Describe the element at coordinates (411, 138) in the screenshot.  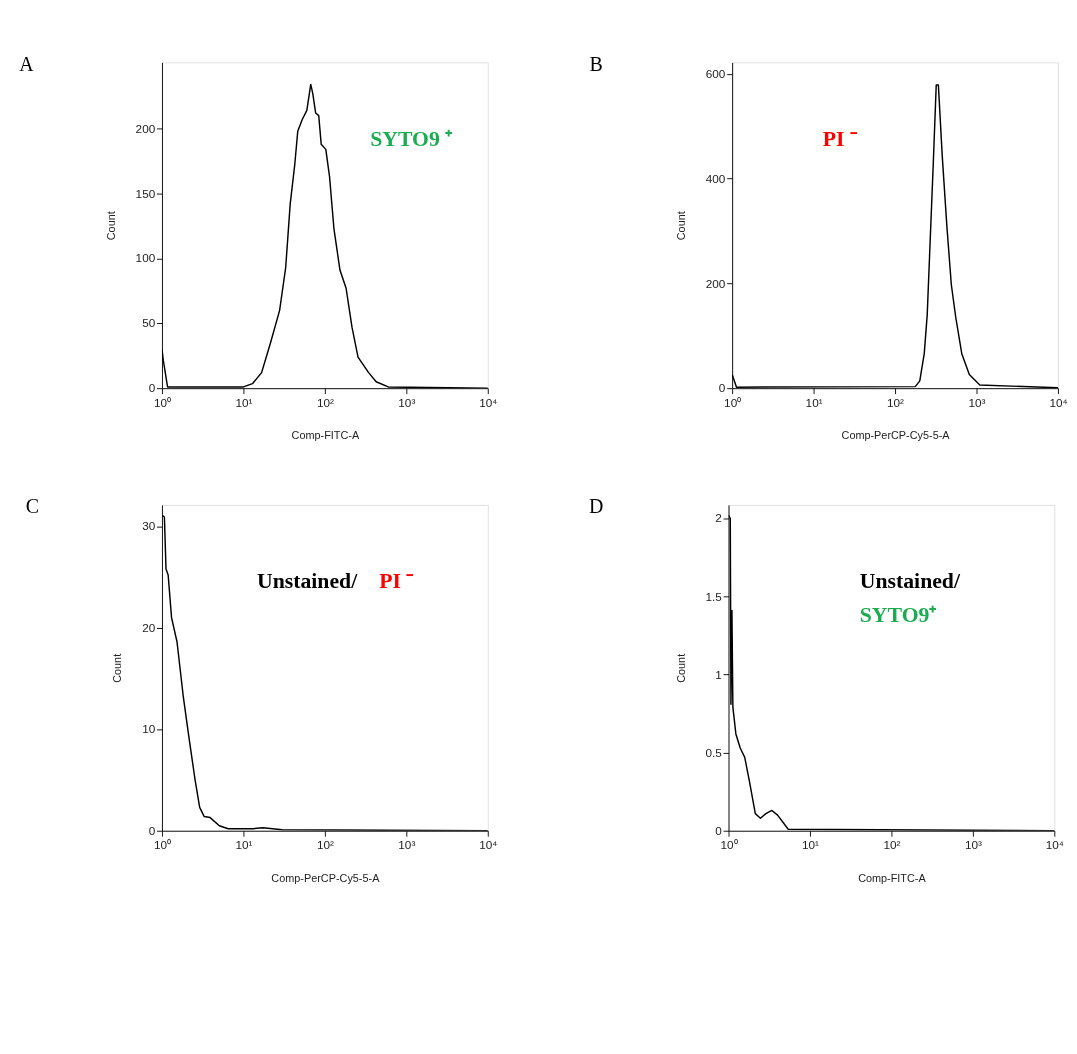
I see `annotation: SYTO9 ⁺` at that location.